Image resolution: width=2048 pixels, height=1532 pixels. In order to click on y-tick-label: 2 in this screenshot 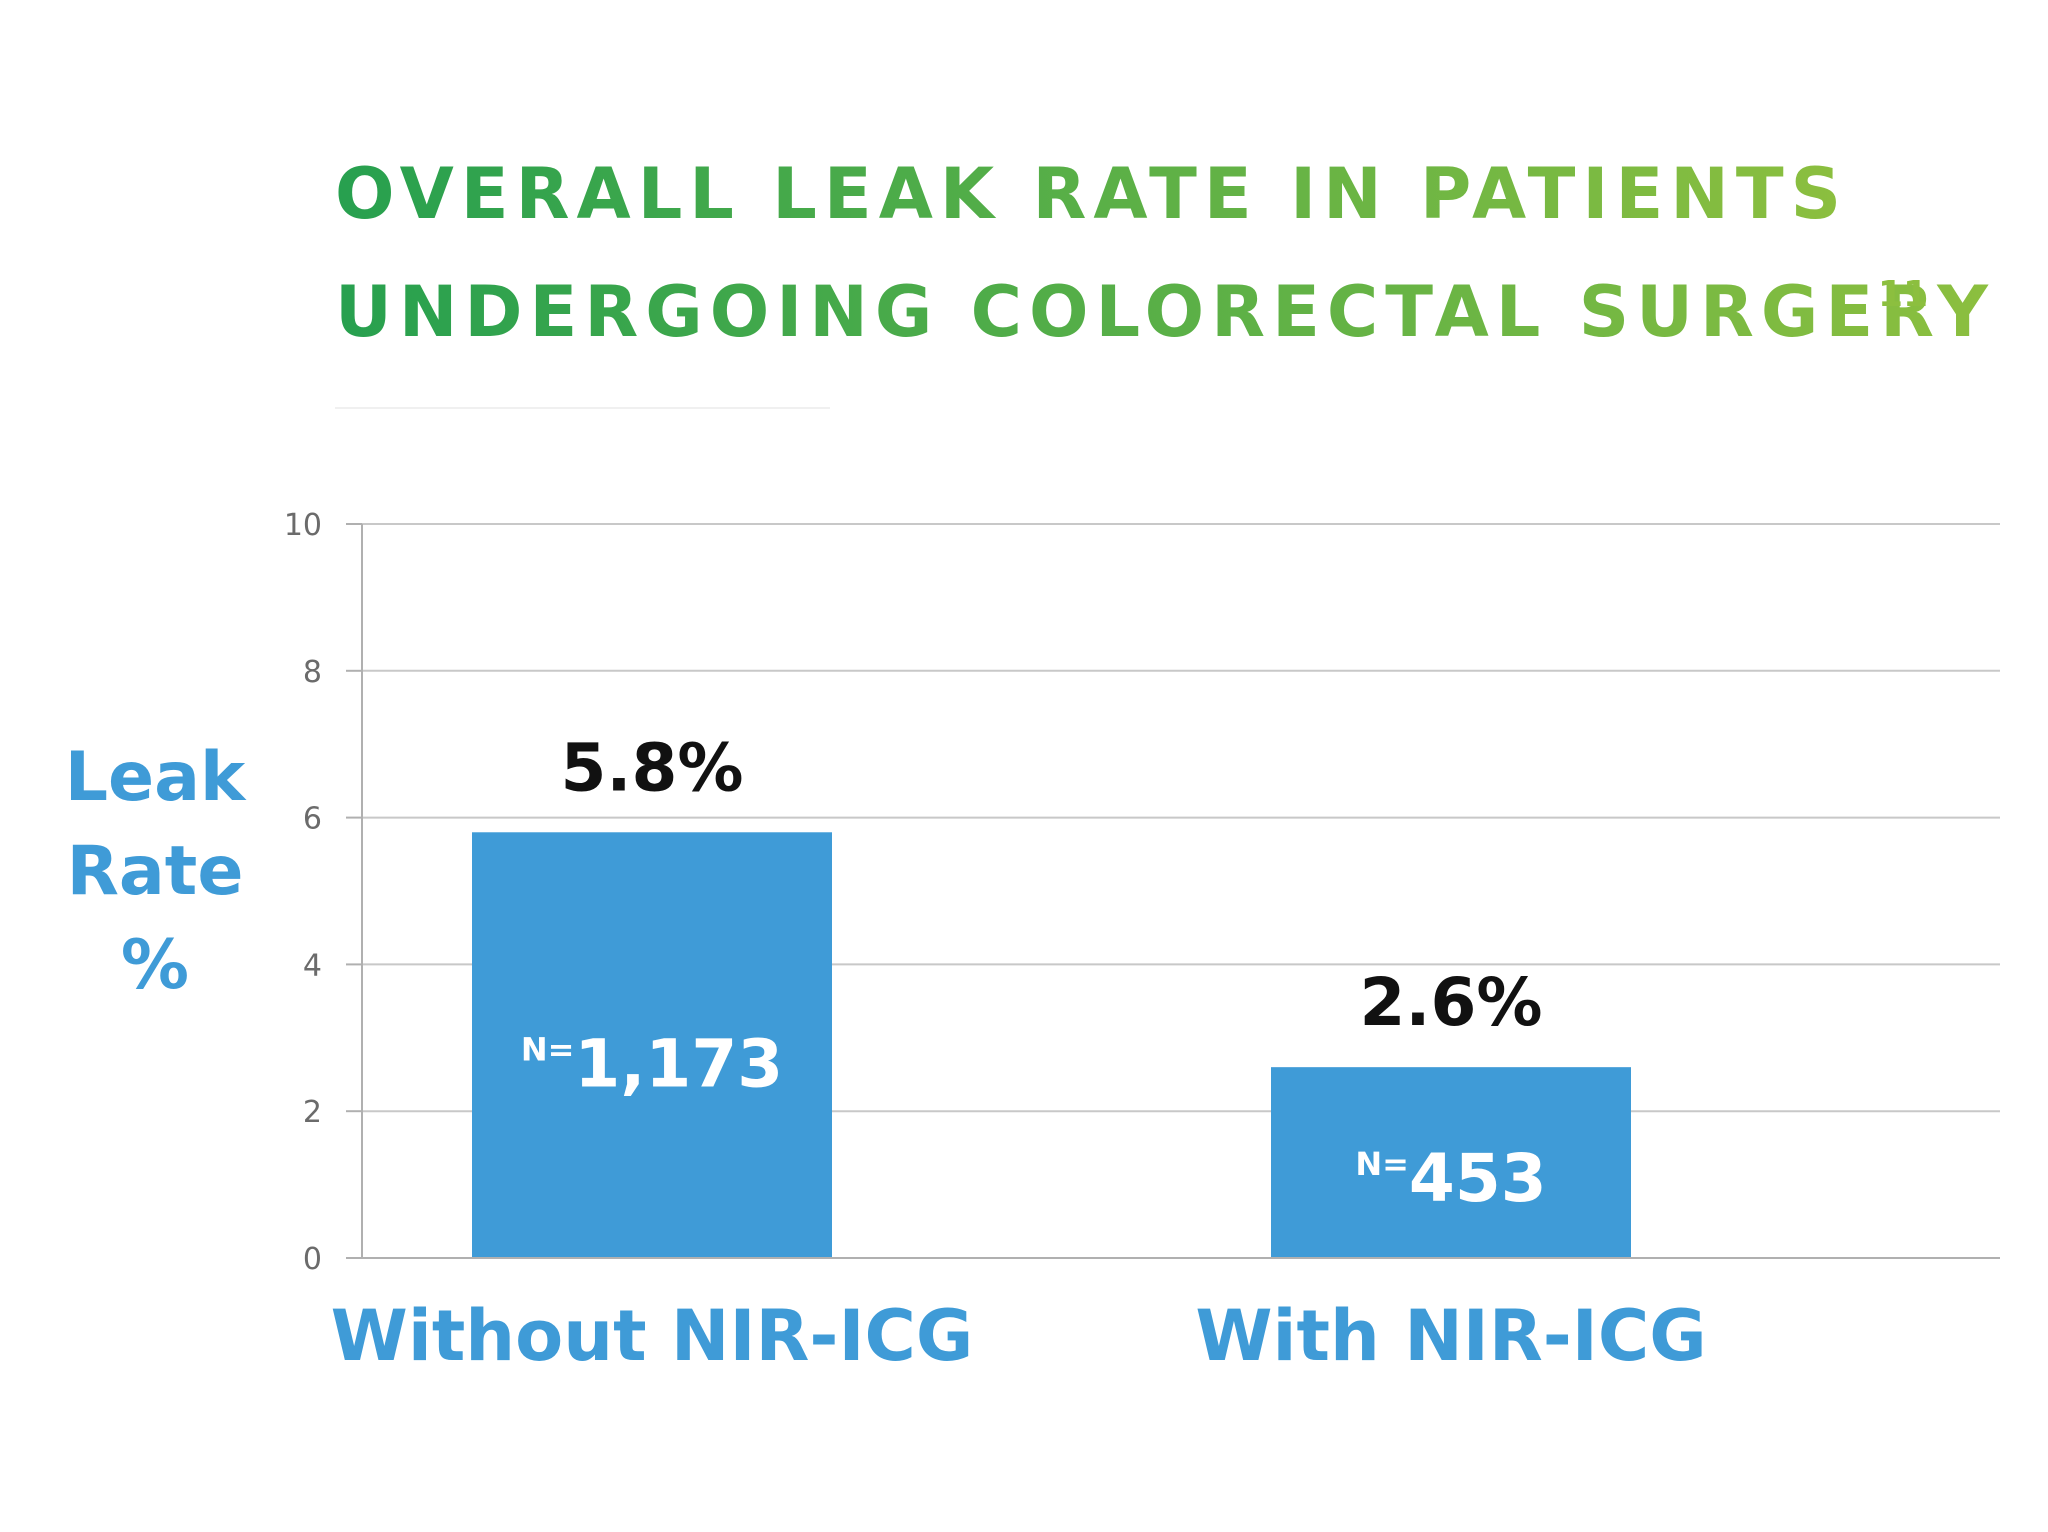, I will do `click(312, 1112)`.